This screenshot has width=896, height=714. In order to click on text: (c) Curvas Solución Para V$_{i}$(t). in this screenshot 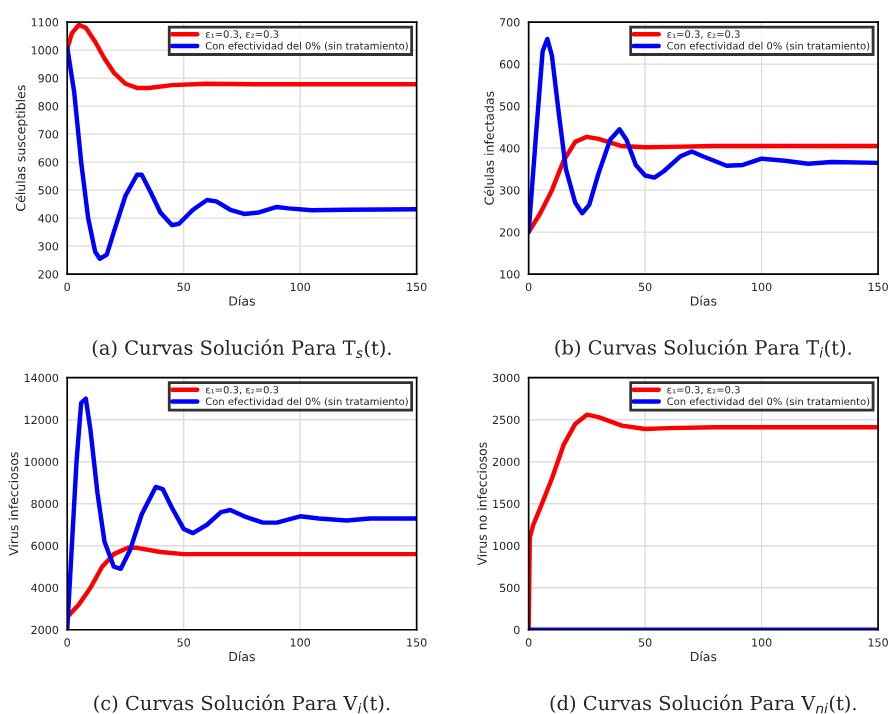, I will do `click(242, 704)`.